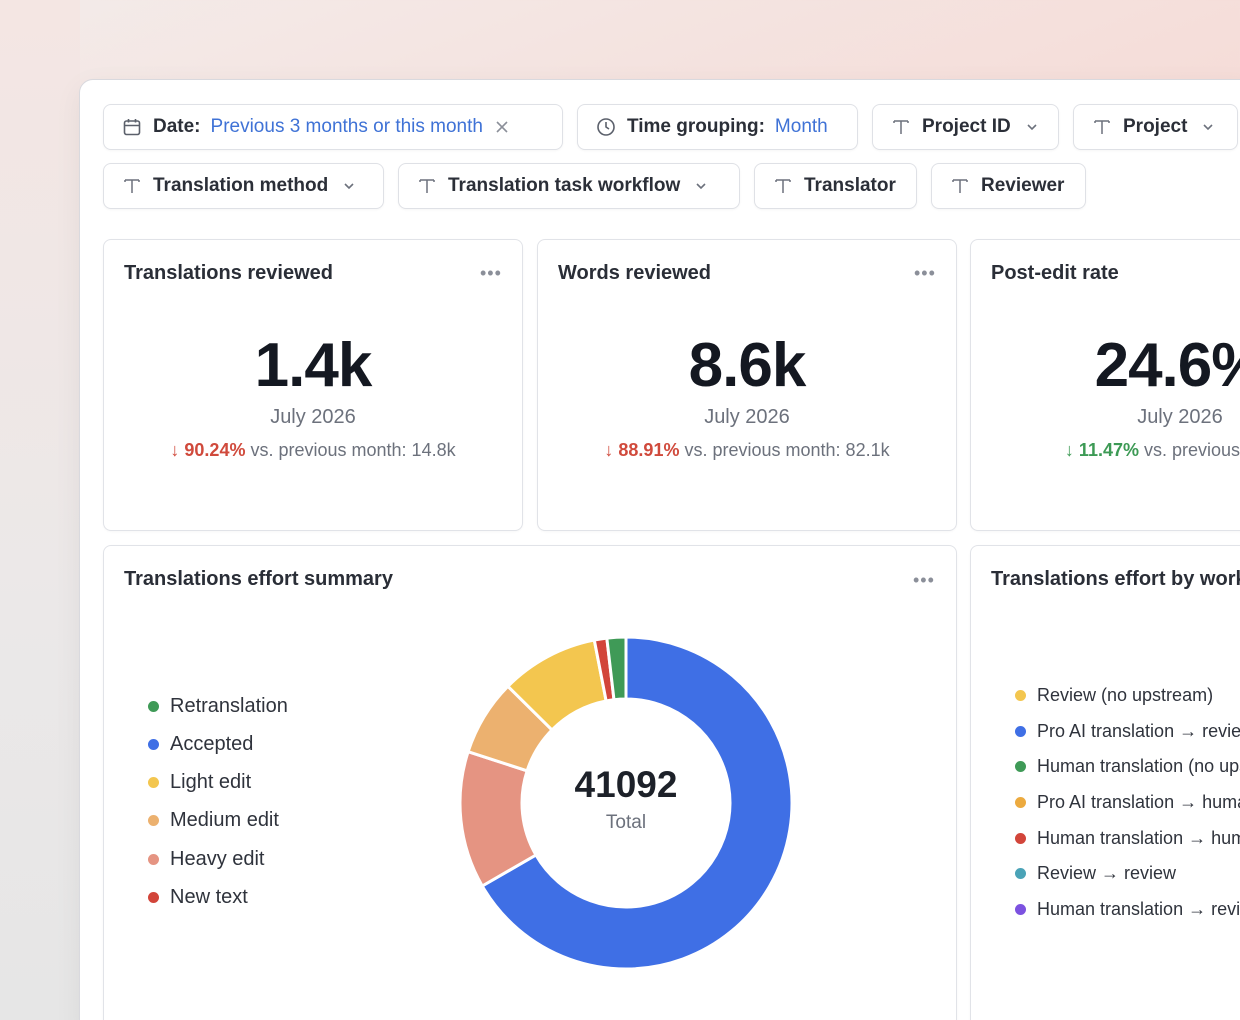  Describe the element at coordinates (215, 450) in the screenshot. I see `change-percent: 90.24%` at that location.